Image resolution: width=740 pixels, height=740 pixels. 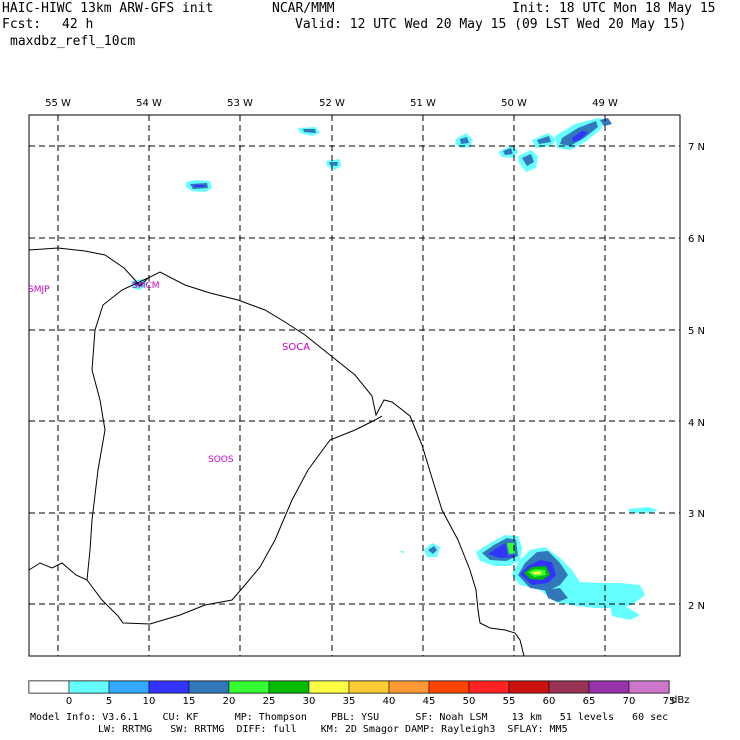 I want to click on colorbar-tick-label: 75, so click(x=669, y=701).